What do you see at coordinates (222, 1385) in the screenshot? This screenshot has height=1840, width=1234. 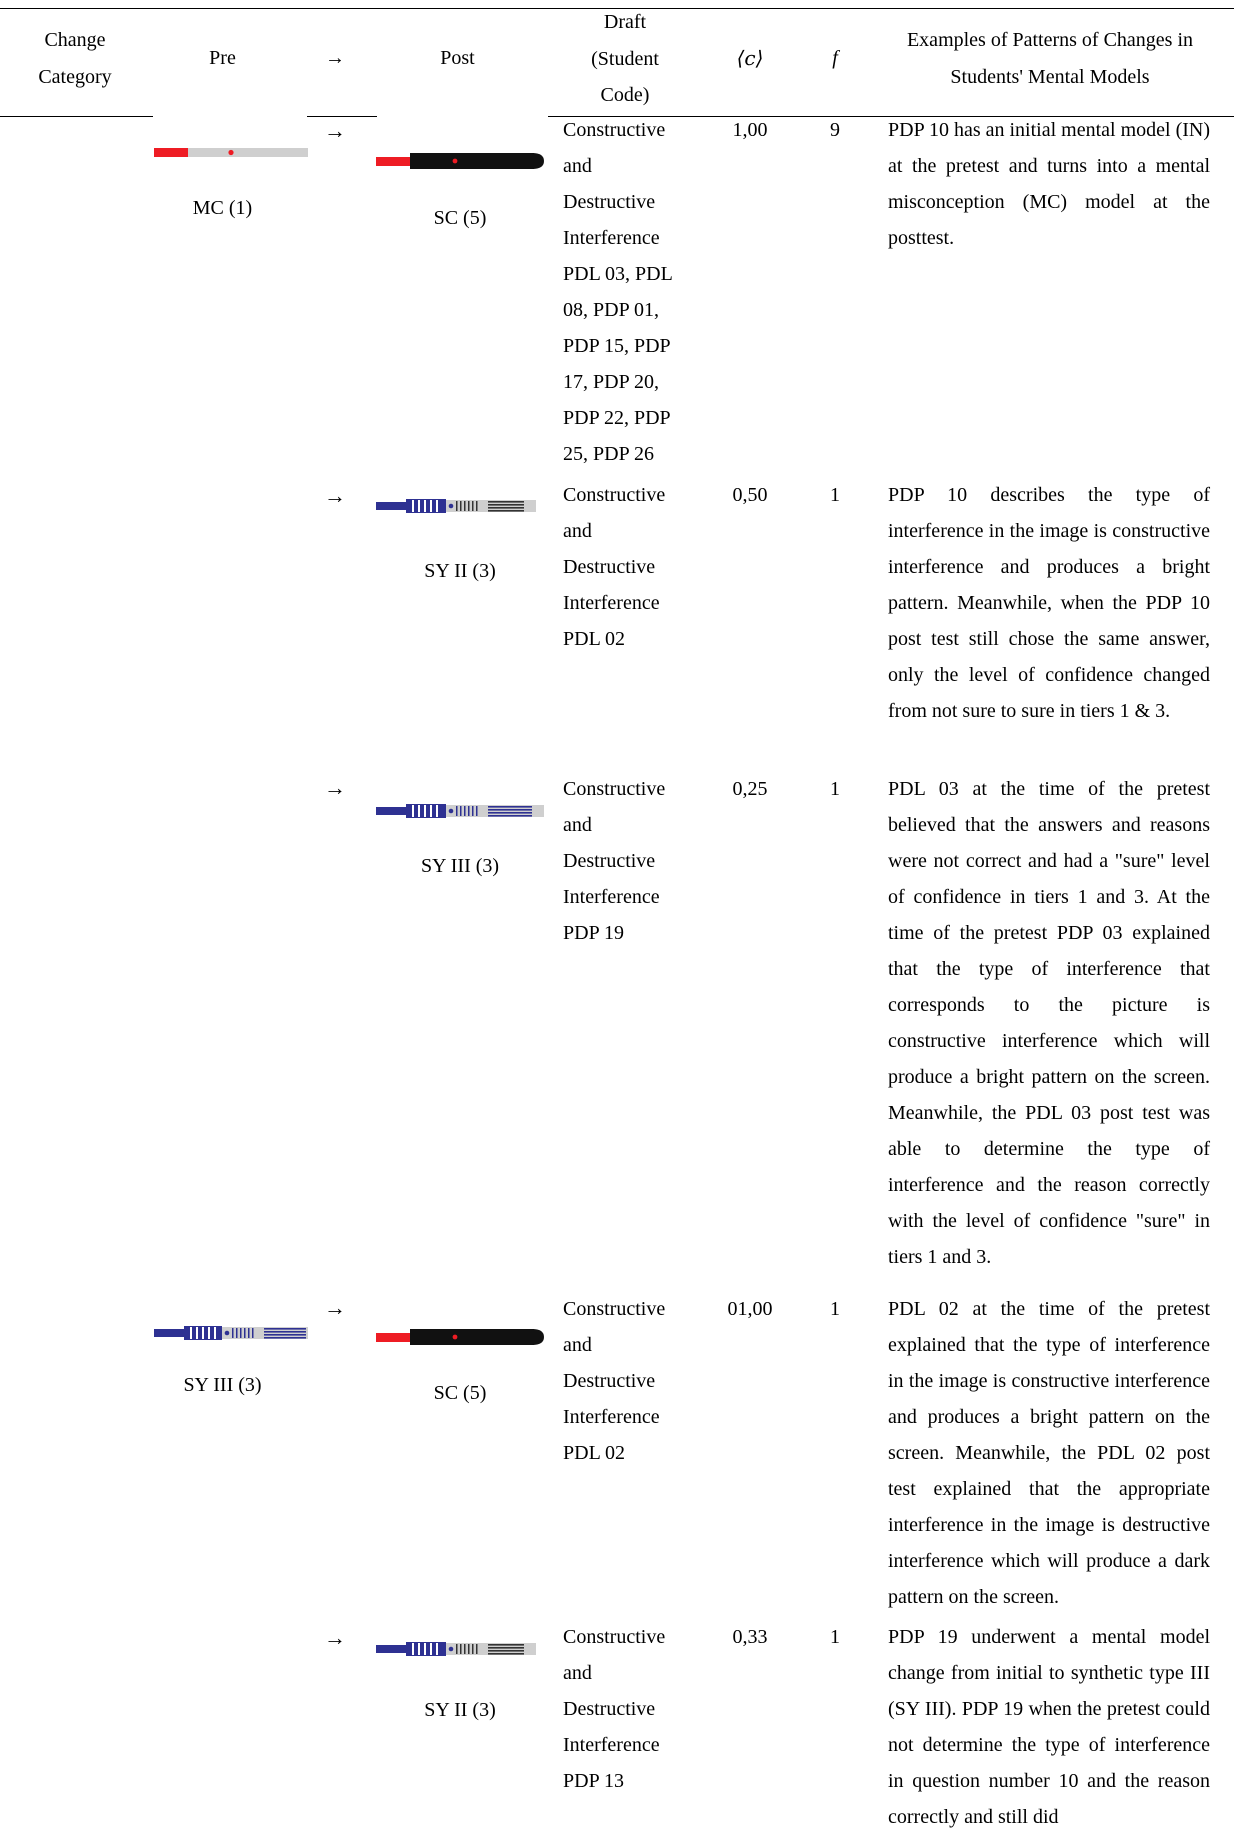 I see `pre-label: SY III (3)` at bounding box center [222, 1385].